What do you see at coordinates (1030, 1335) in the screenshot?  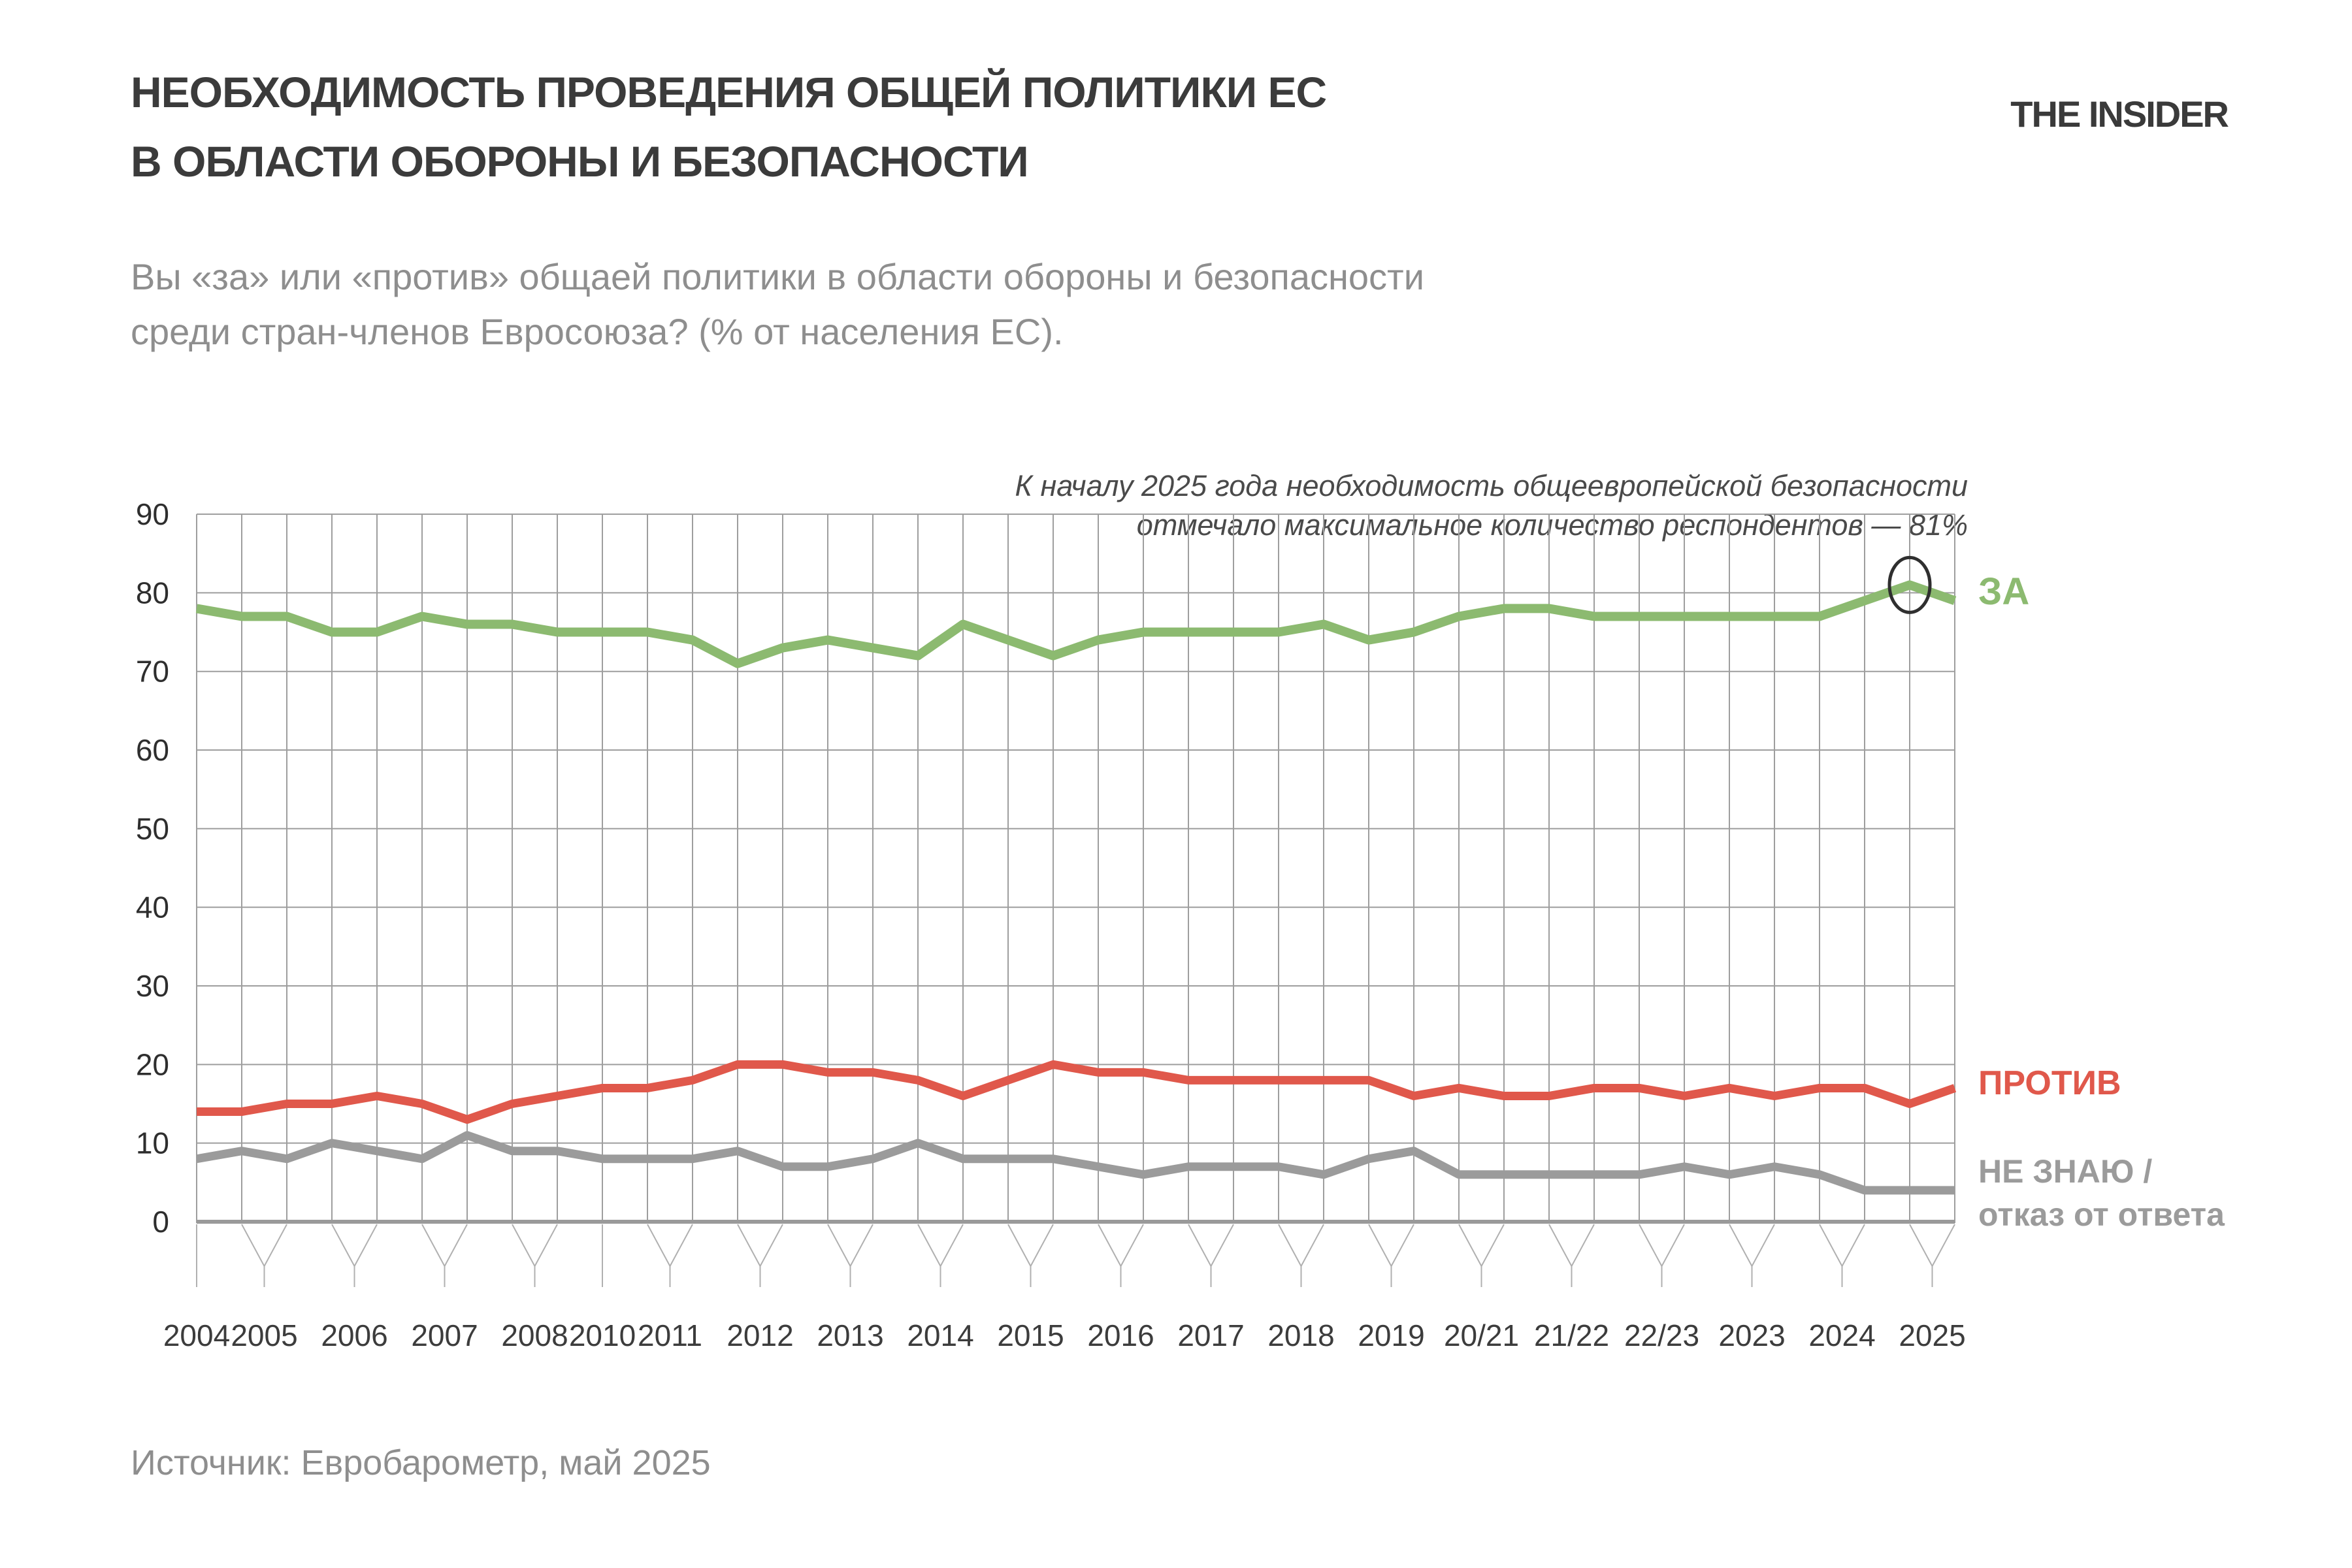 I see `x-tick-label: 2015` at bounding box center [1030, 1335].